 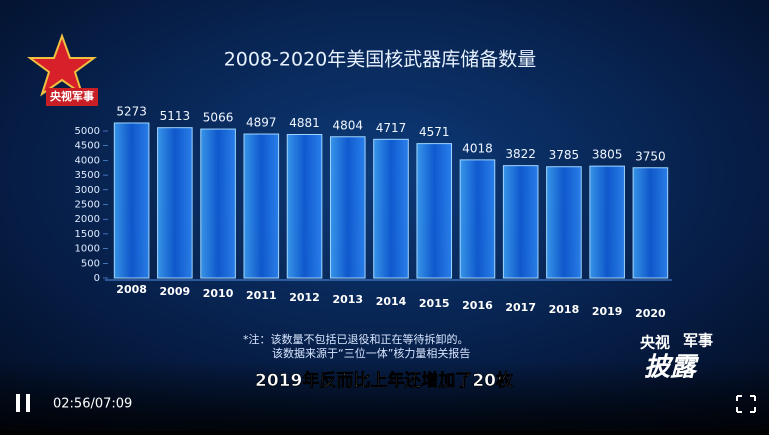 What do you see at coordinates (87, 146) in the screenshot?
I see `y-tick-label: 4500` at bounding box center [87, 146].